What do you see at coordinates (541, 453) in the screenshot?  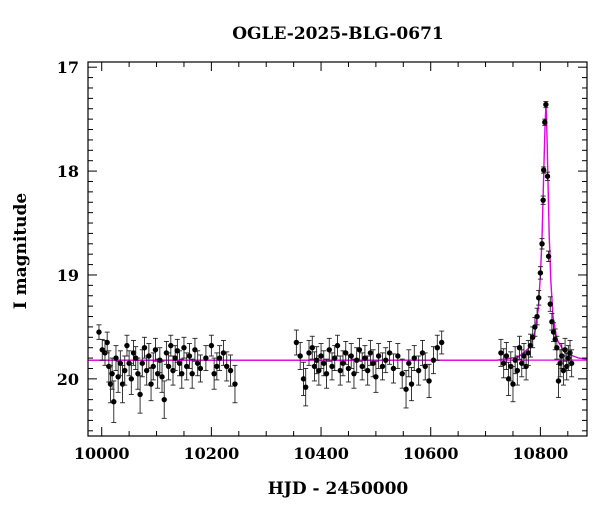 I see `x-tick-label: 10800` at bounding box center [541, 453].